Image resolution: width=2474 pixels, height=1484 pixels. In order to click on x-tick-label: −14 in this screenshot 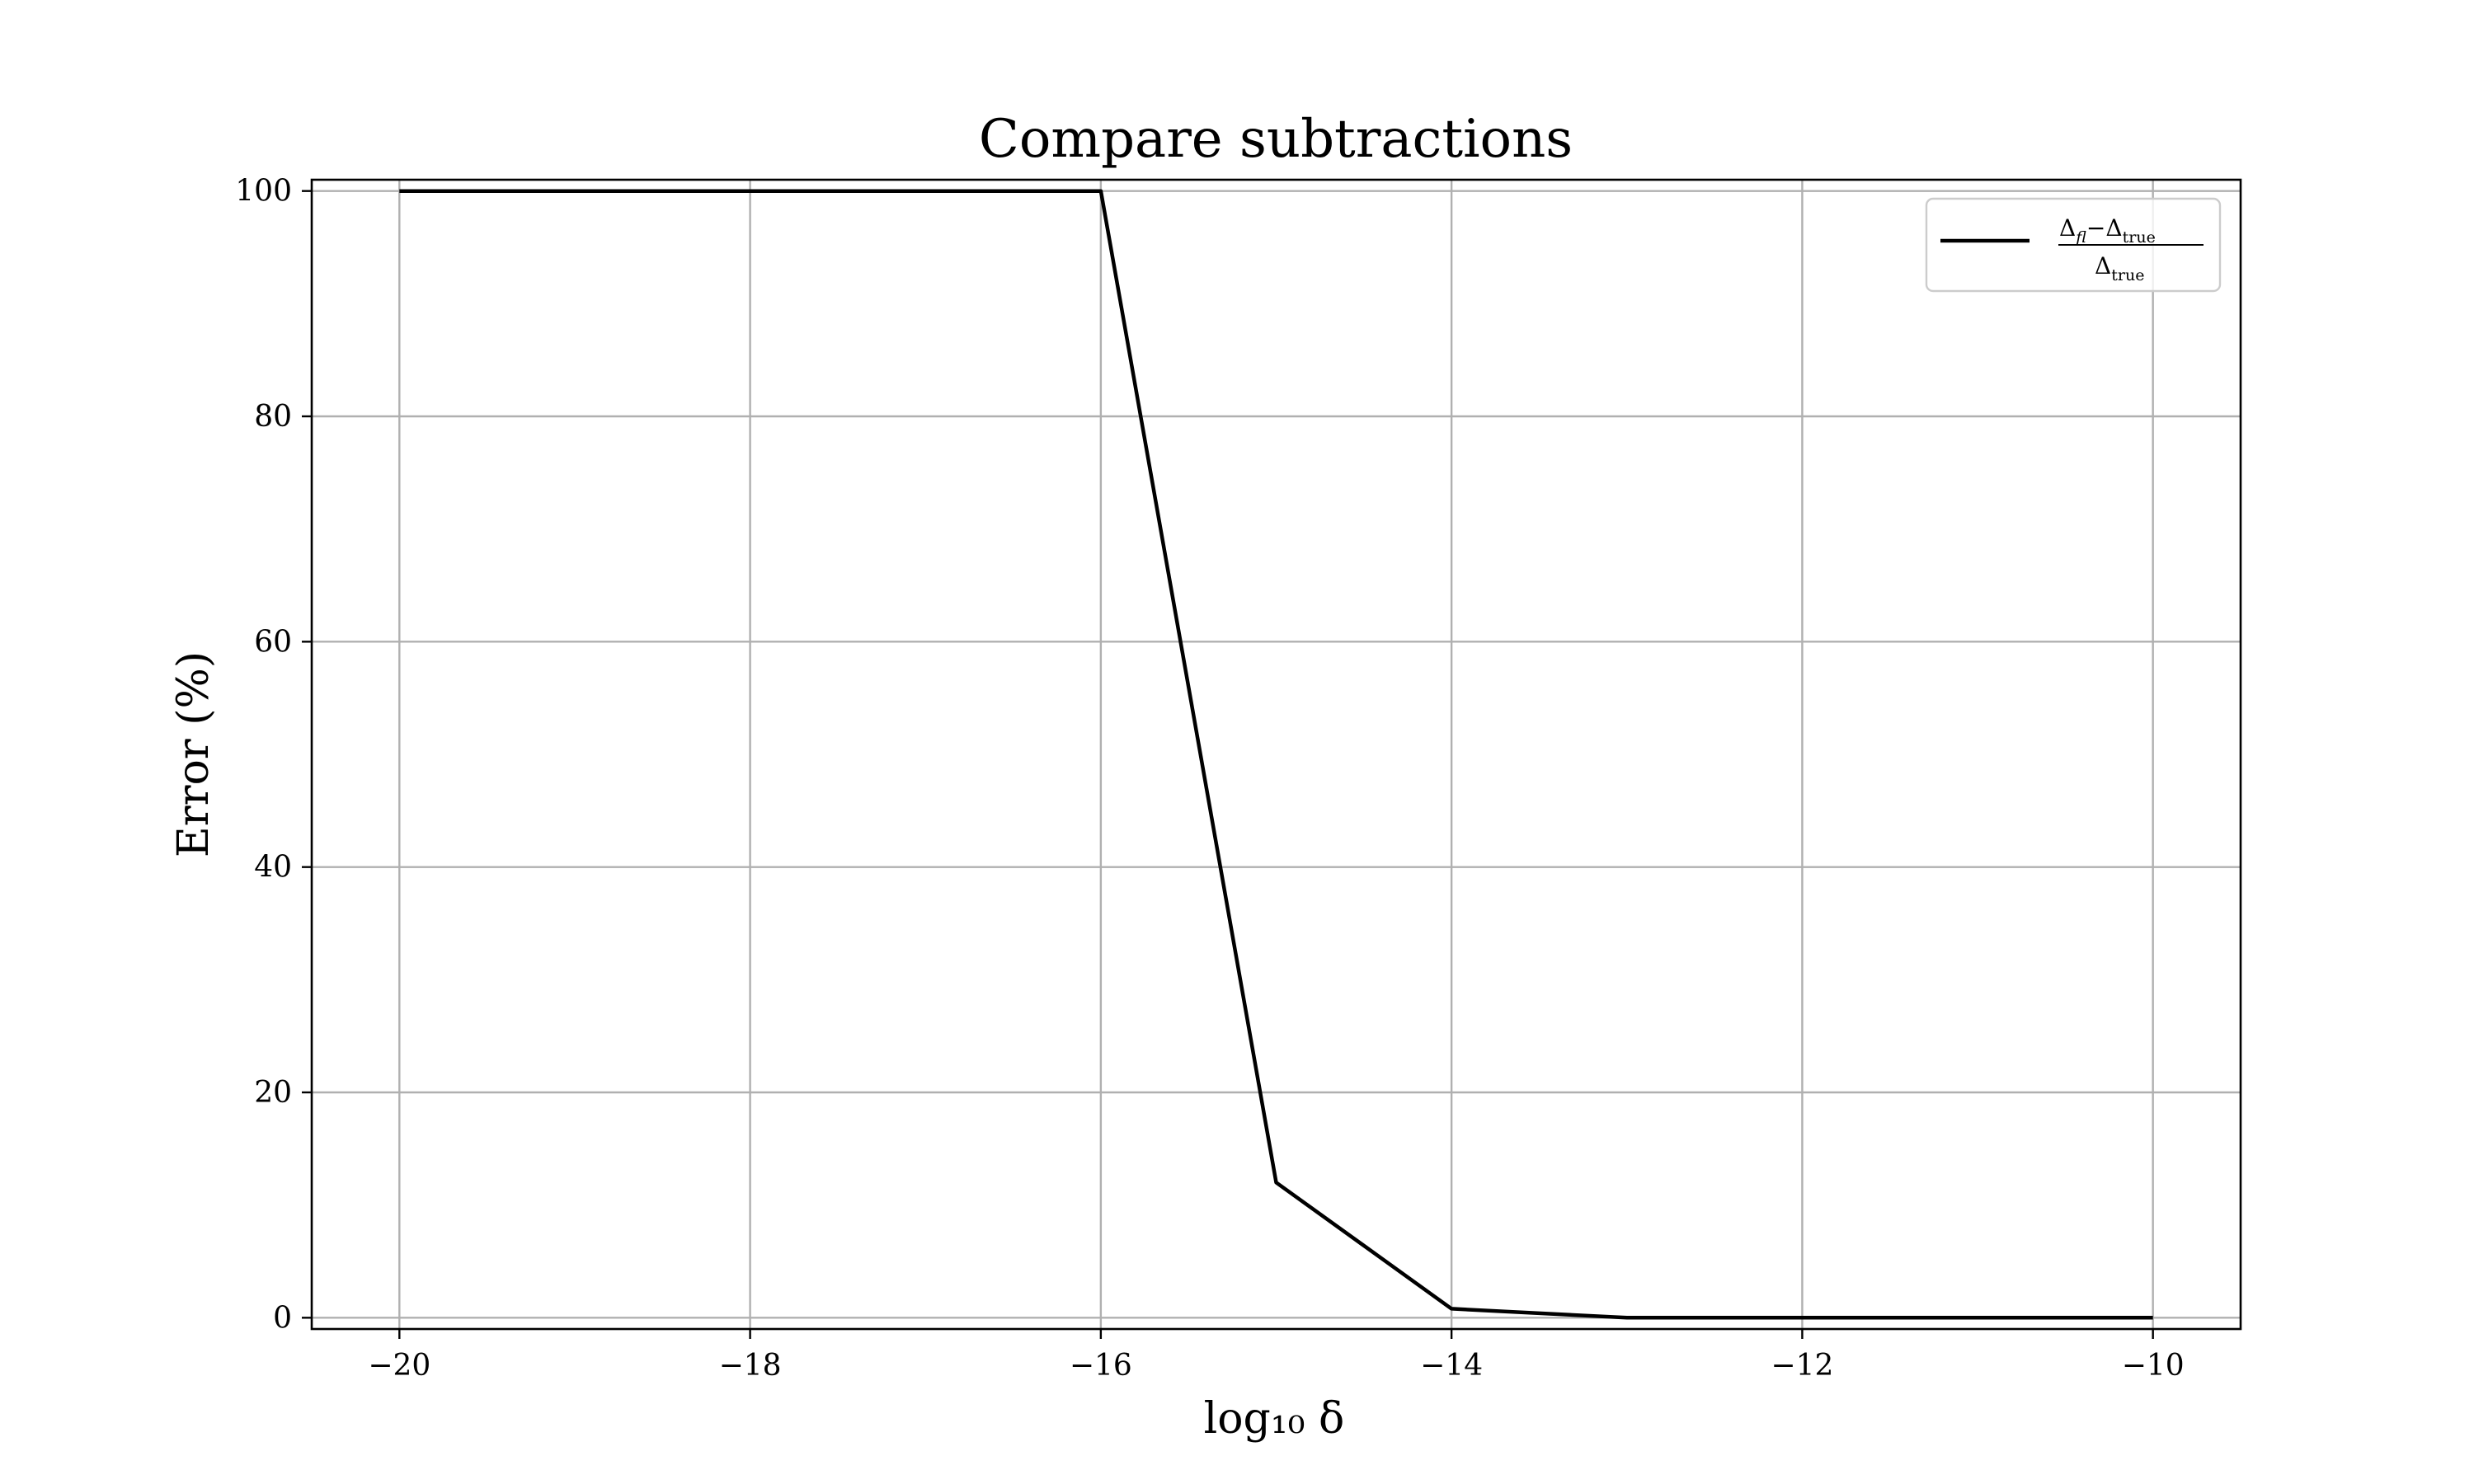, I will do `click(1451, 1366)`.